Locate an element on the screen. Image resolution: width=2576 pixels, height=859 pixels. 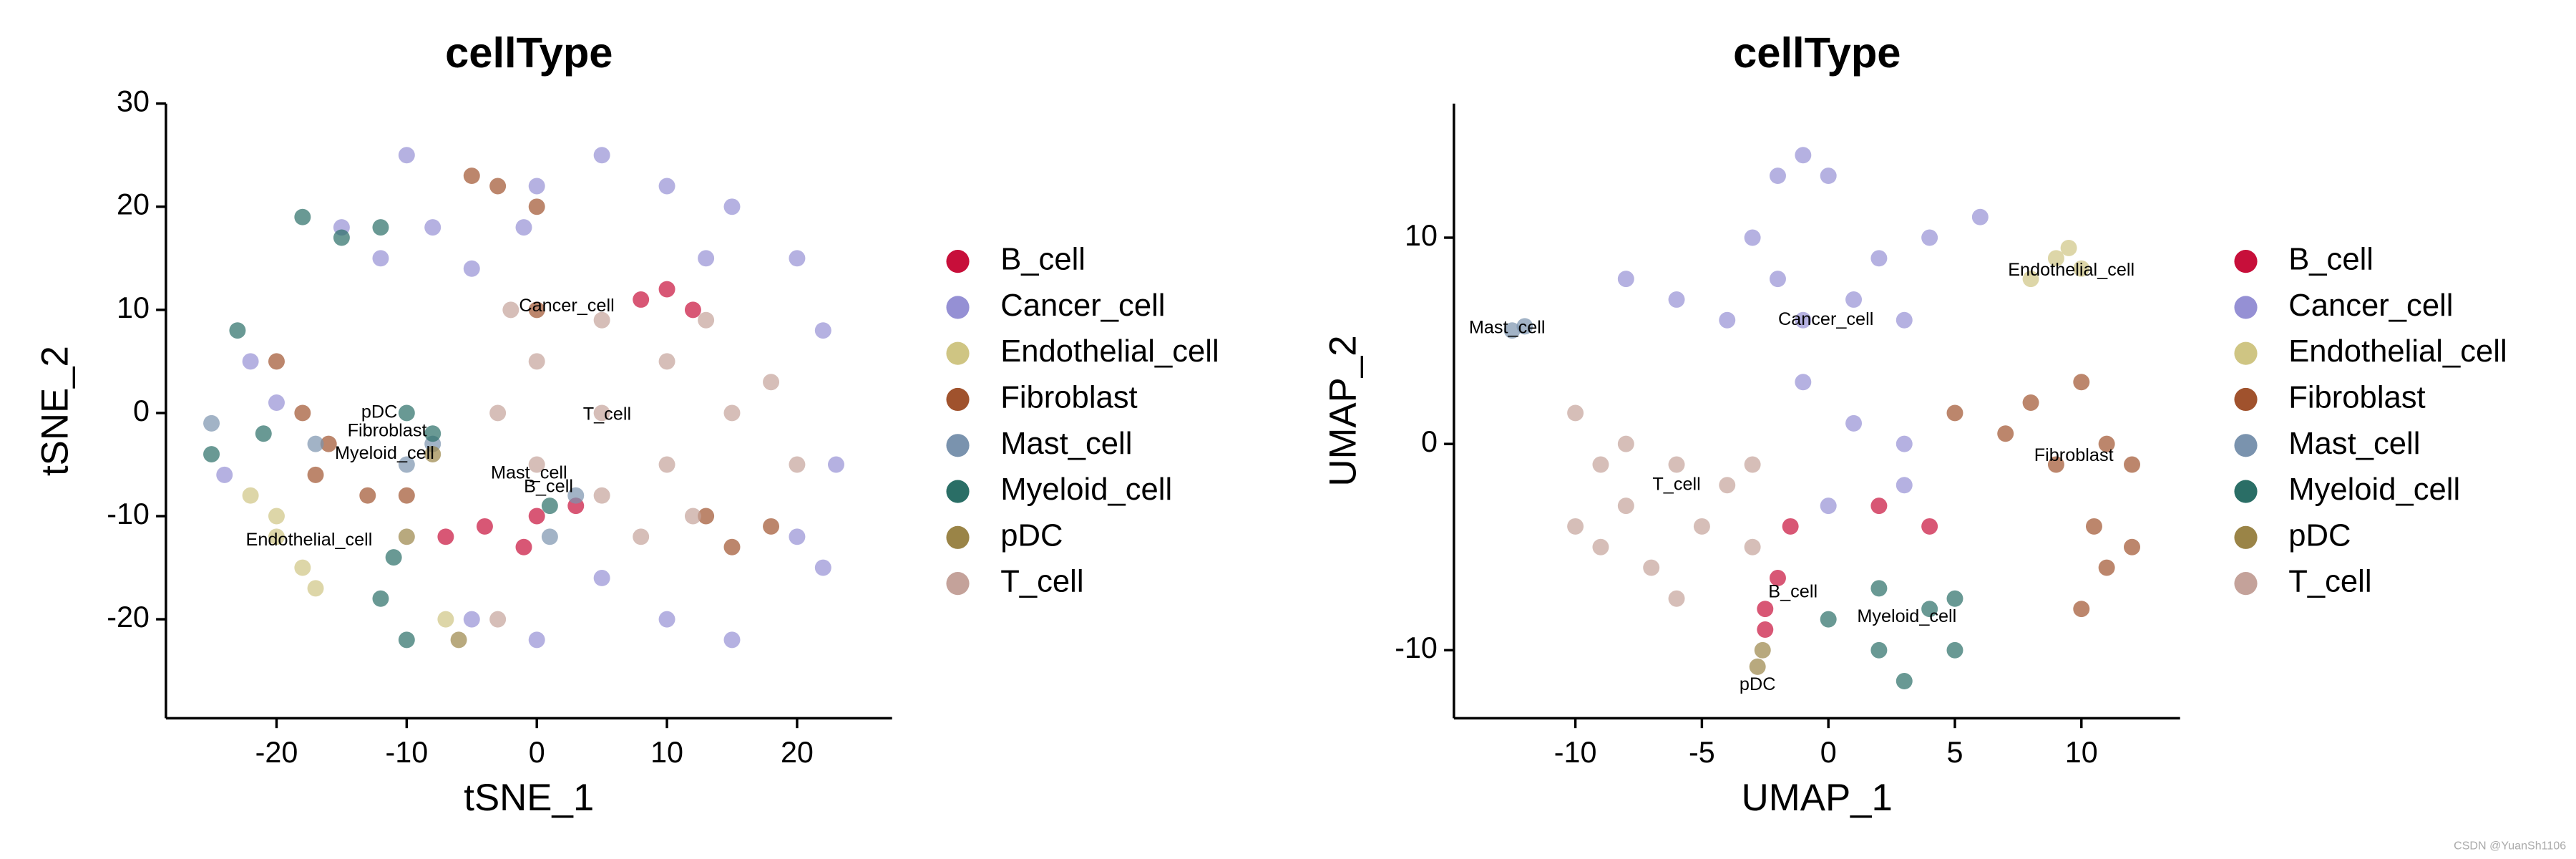
cluster-label: Myeloid_cell is located at coordinates (1906, 616).